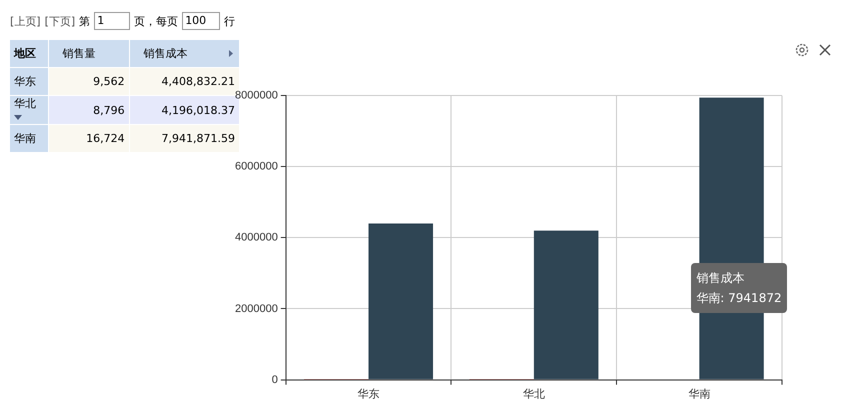  Describe the element at coordinates (25, 21) in the screenshot. I see `text: [上页]` at that location.